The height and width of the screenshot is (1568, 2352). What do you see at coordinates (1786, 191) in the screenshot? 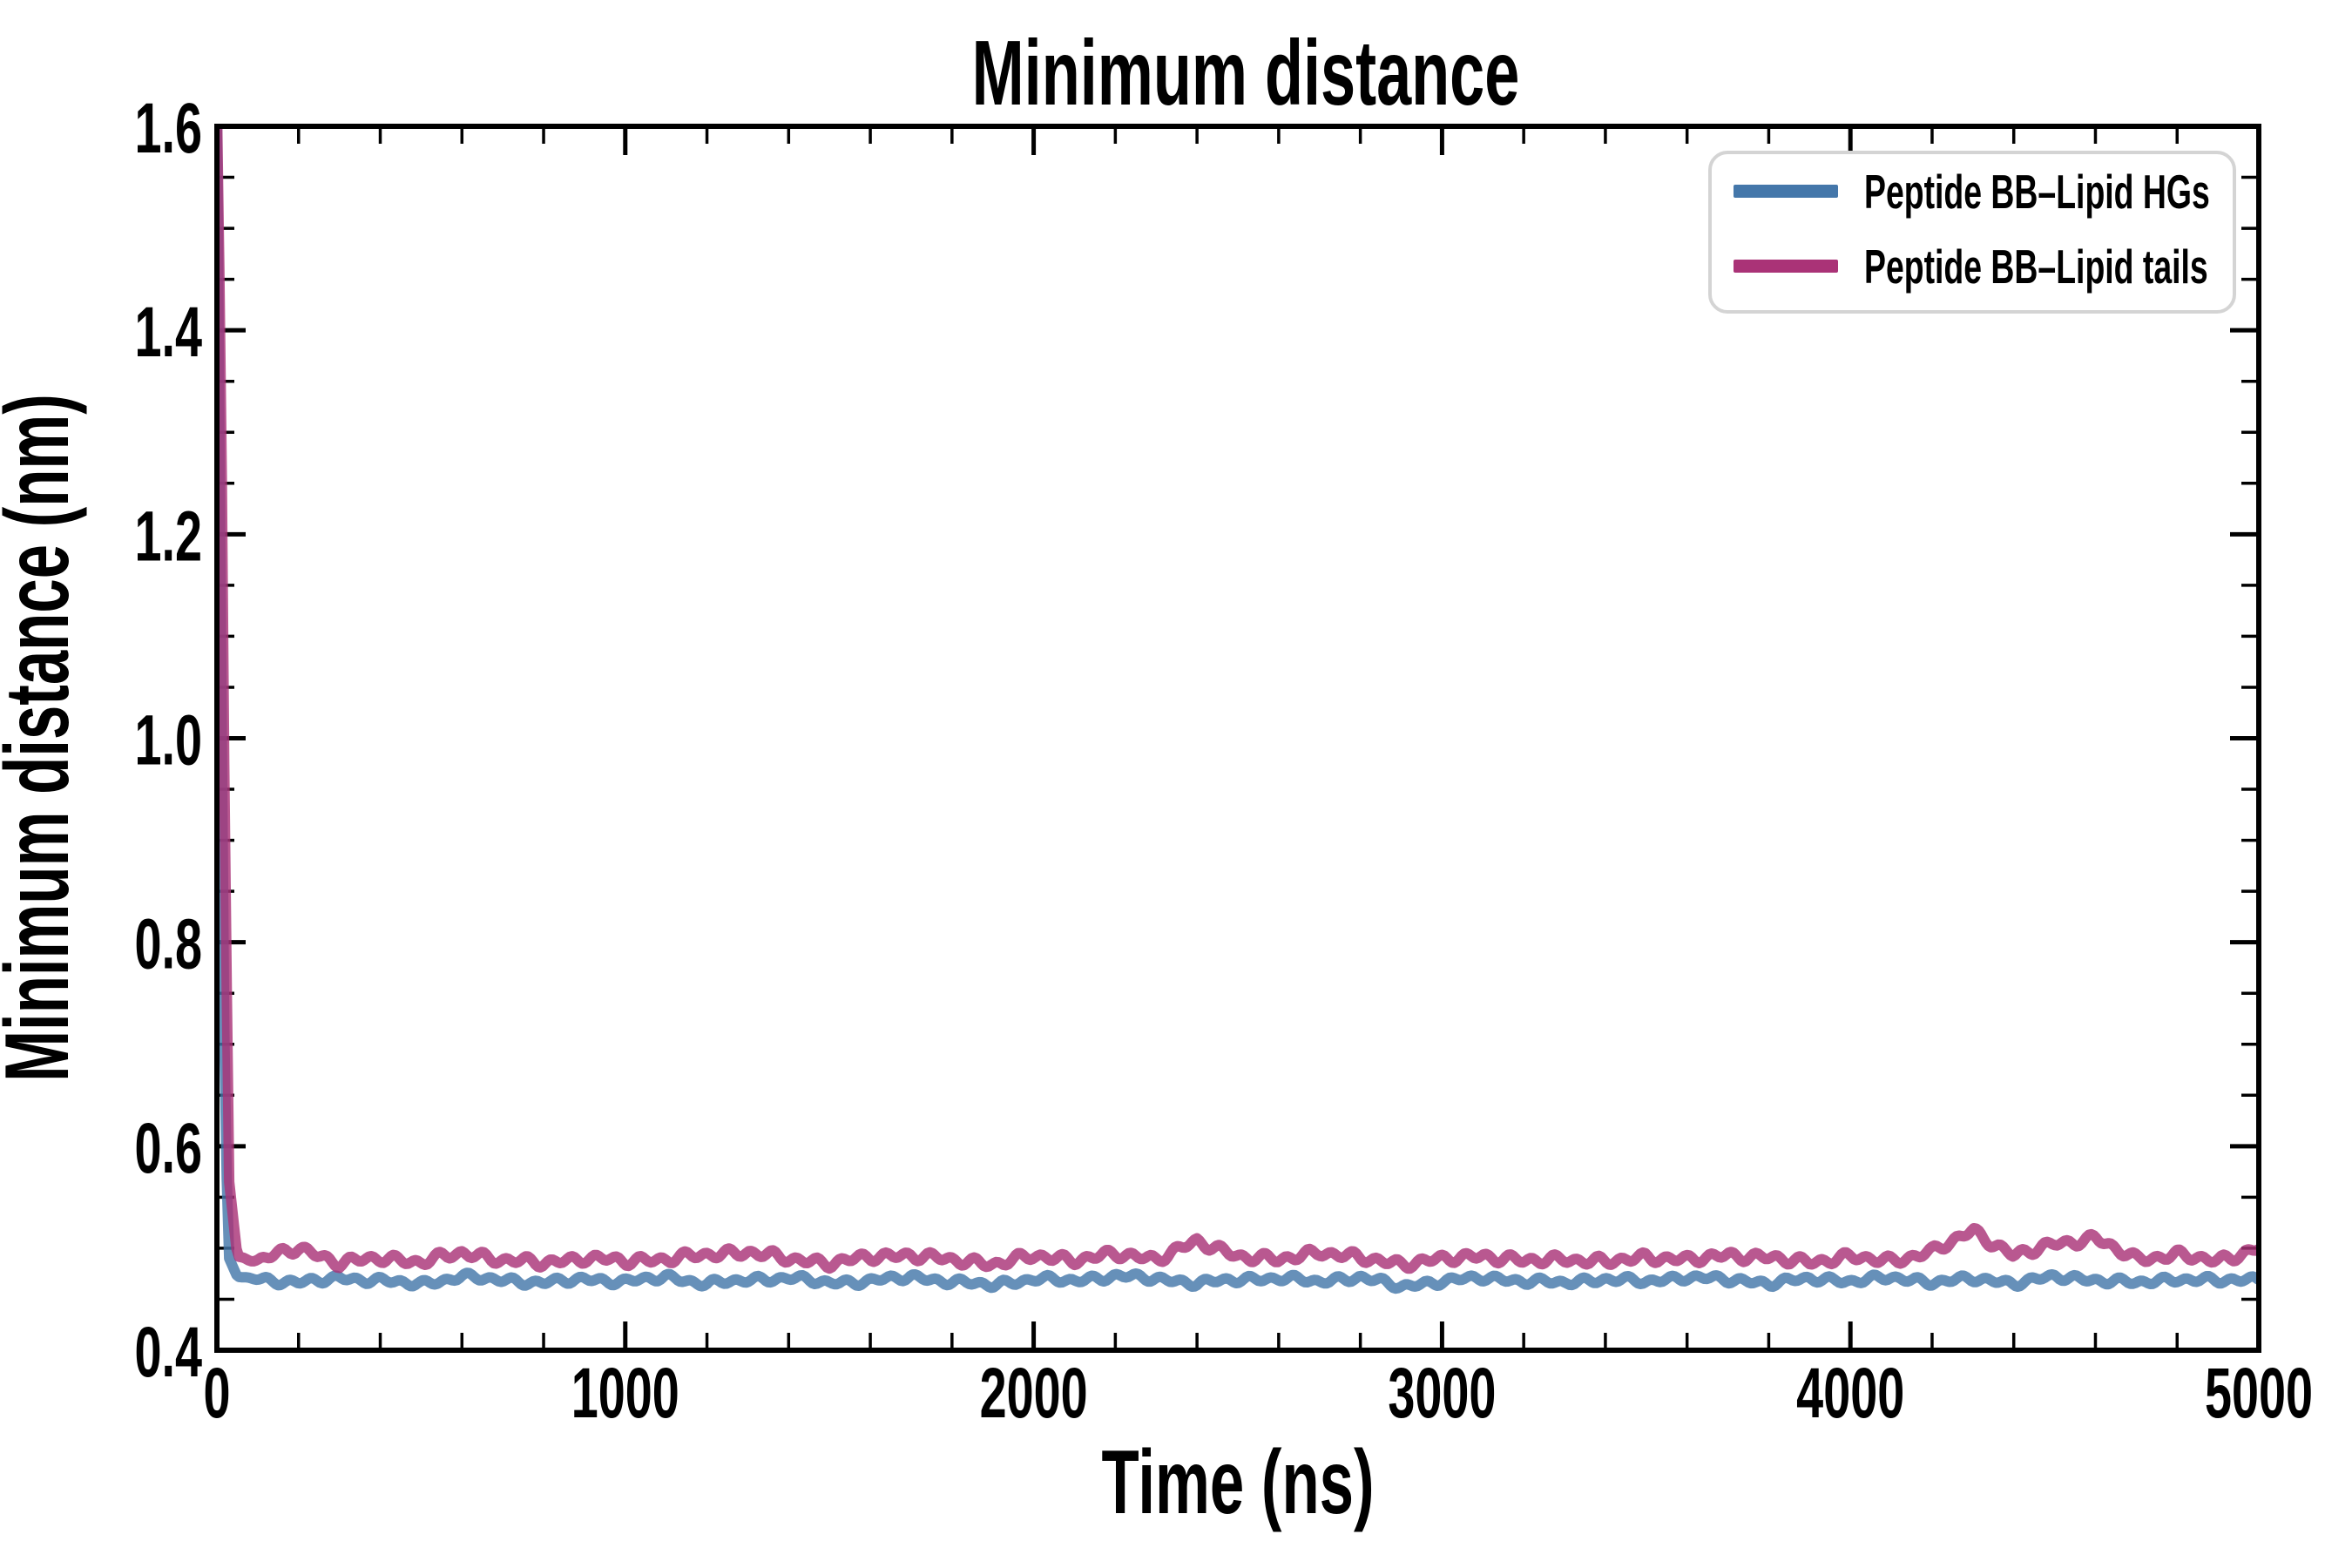
I see `legend-swatch-hgs` at bounding box center [1786, 191].